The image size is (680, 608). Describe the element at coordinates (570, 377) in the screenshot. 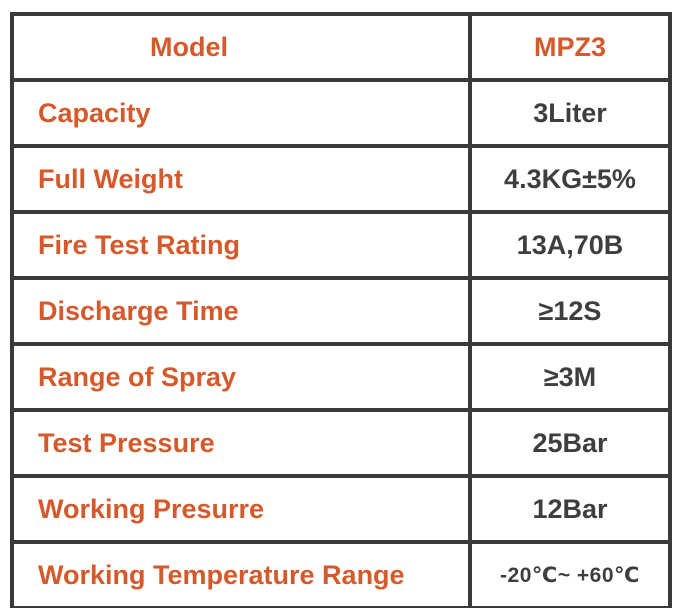

I see `range-of-spray-value: ≥3M` at that location.